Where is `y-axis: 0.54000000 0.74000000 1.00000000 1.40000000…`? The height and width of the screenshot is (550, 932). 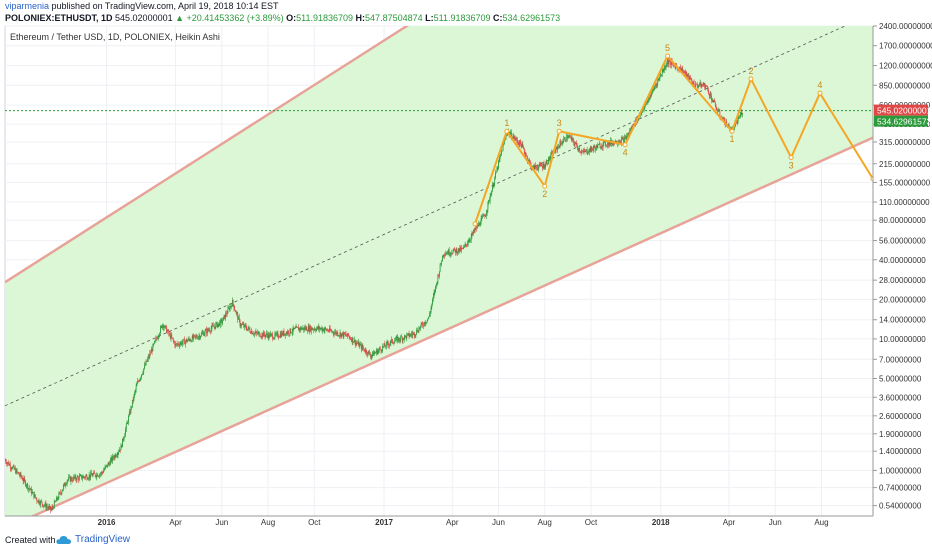 y-axis: 0.54000000 0.74000000 1.00000000 1.40000000… is located at coordinates (902, 269).